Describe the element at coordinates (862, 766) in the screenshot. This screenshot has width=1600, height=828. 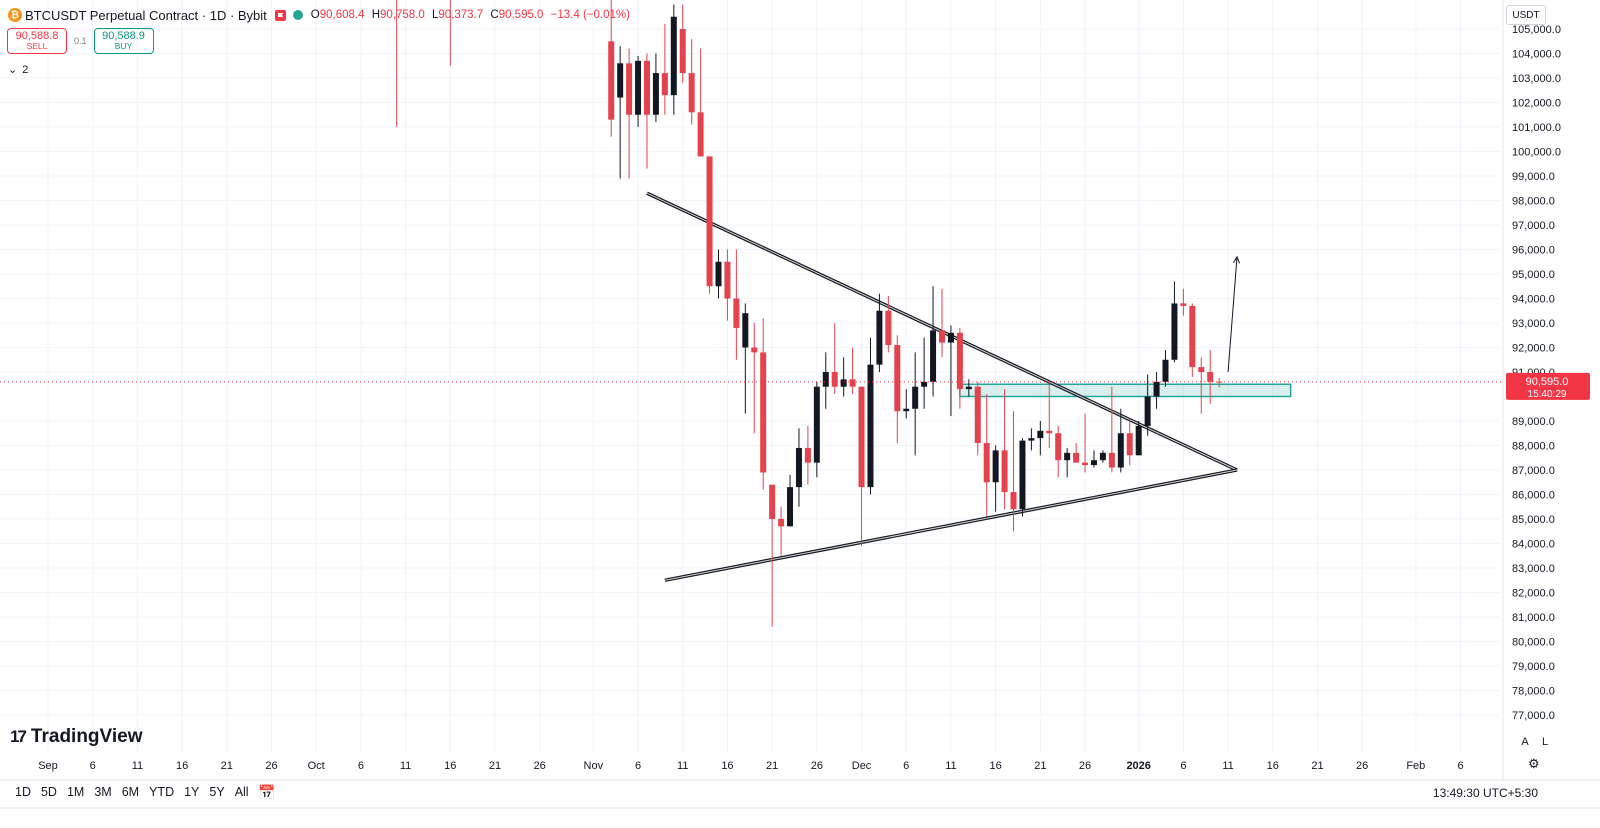
I see `time-tick-label: Dec` at that location.